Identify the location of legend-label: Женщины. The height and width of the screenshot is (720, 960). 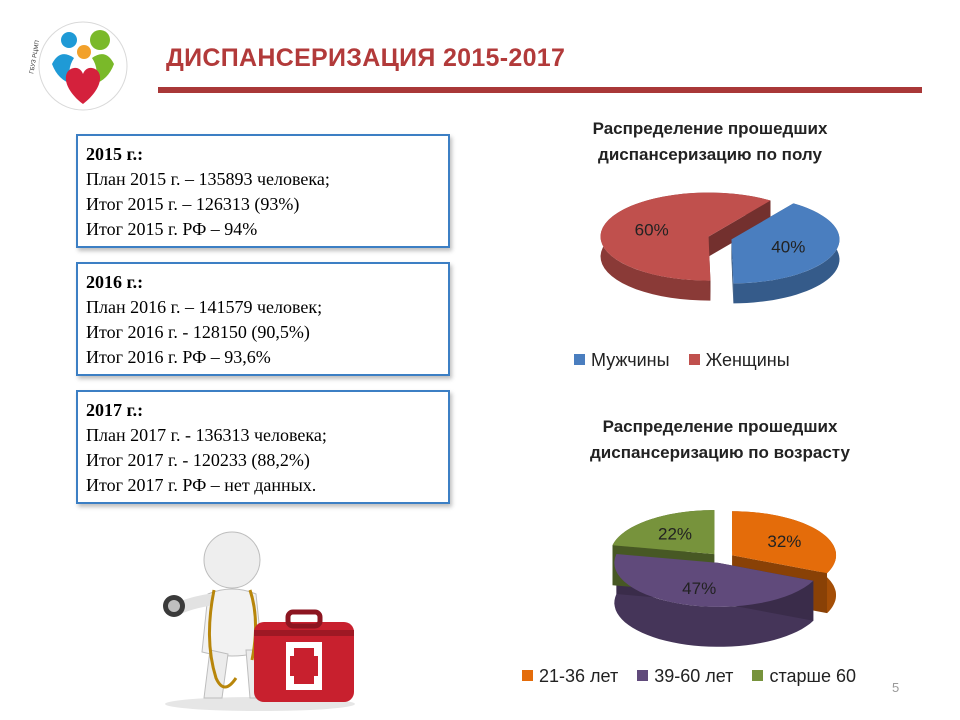
(747, 360).